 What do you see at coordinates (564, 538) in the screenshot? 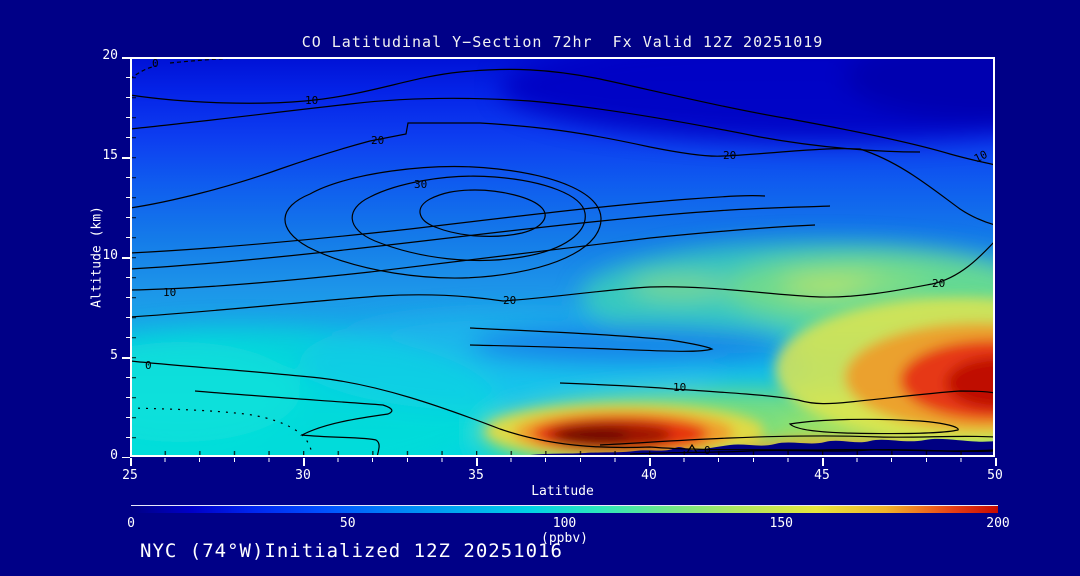
I see `colorbar-units-label: (ppbv)` at bounding box center [564, 538].